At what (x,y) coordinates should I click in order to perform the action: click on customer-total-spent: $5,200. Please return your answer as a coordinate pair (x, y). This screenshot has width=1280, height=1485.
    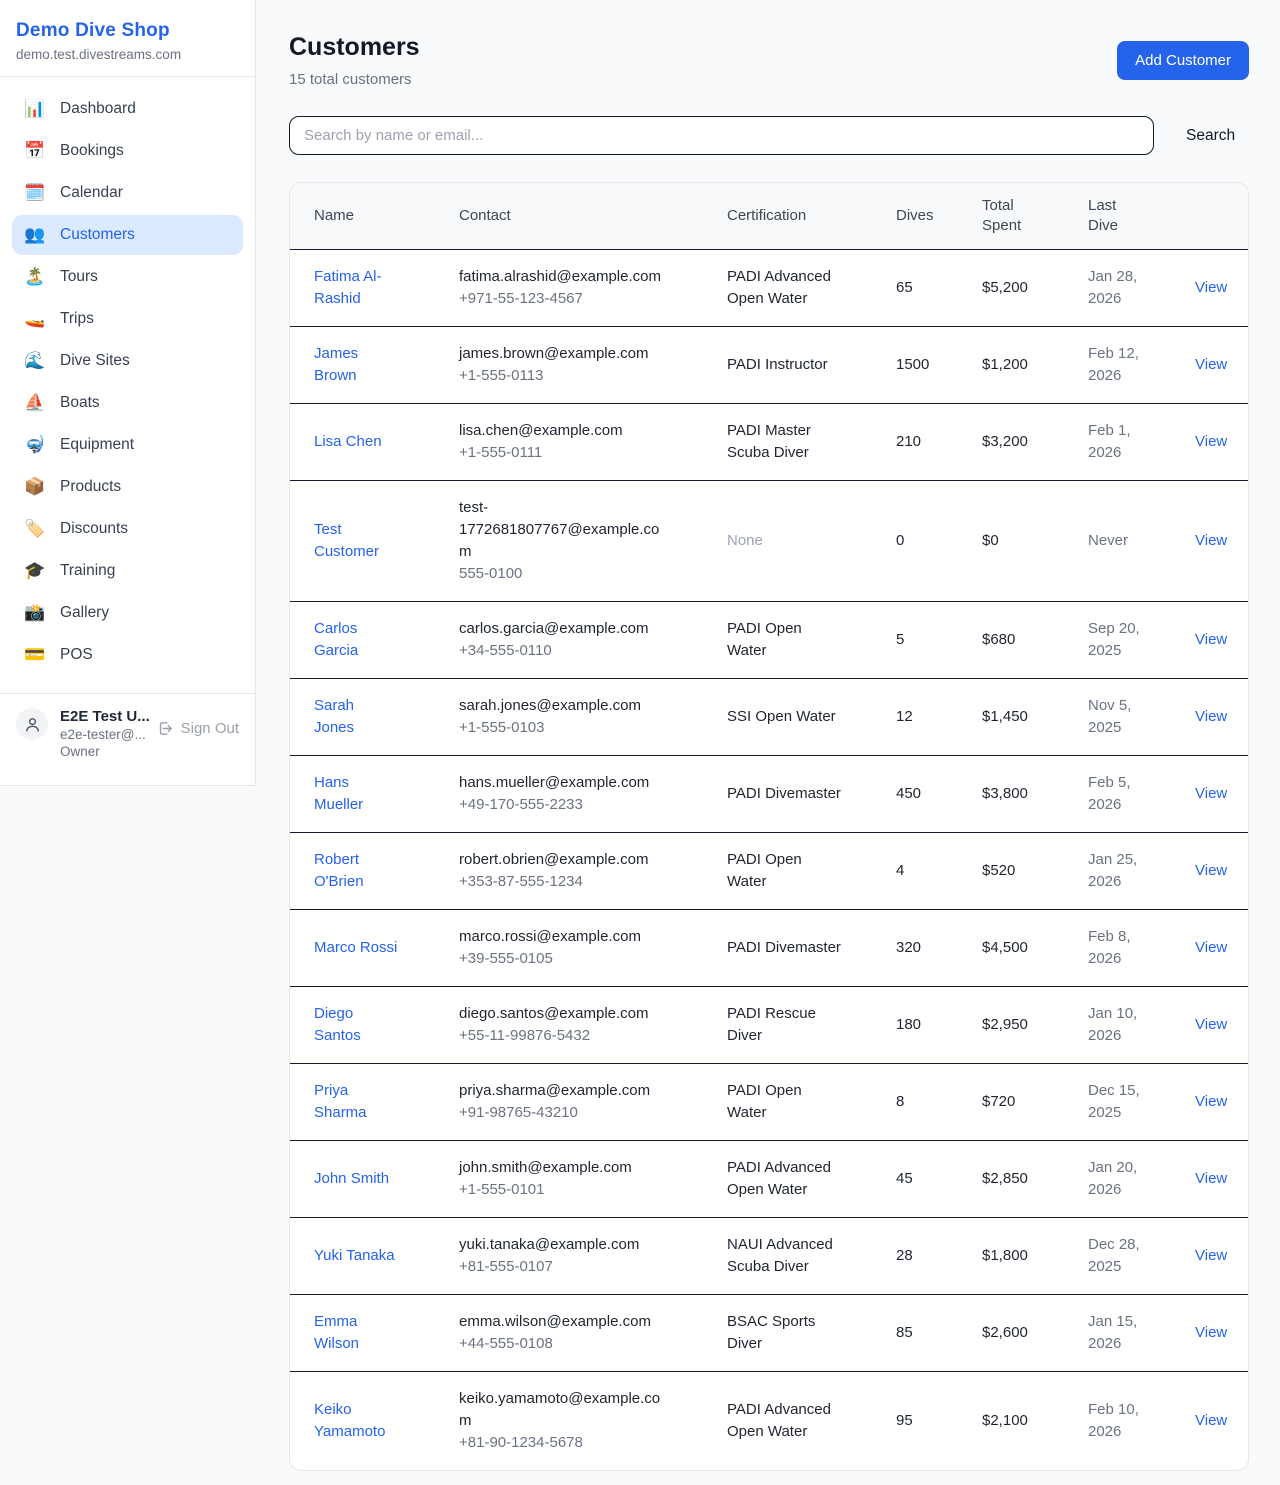
    Looking at the image, I should click on (1005, 287).